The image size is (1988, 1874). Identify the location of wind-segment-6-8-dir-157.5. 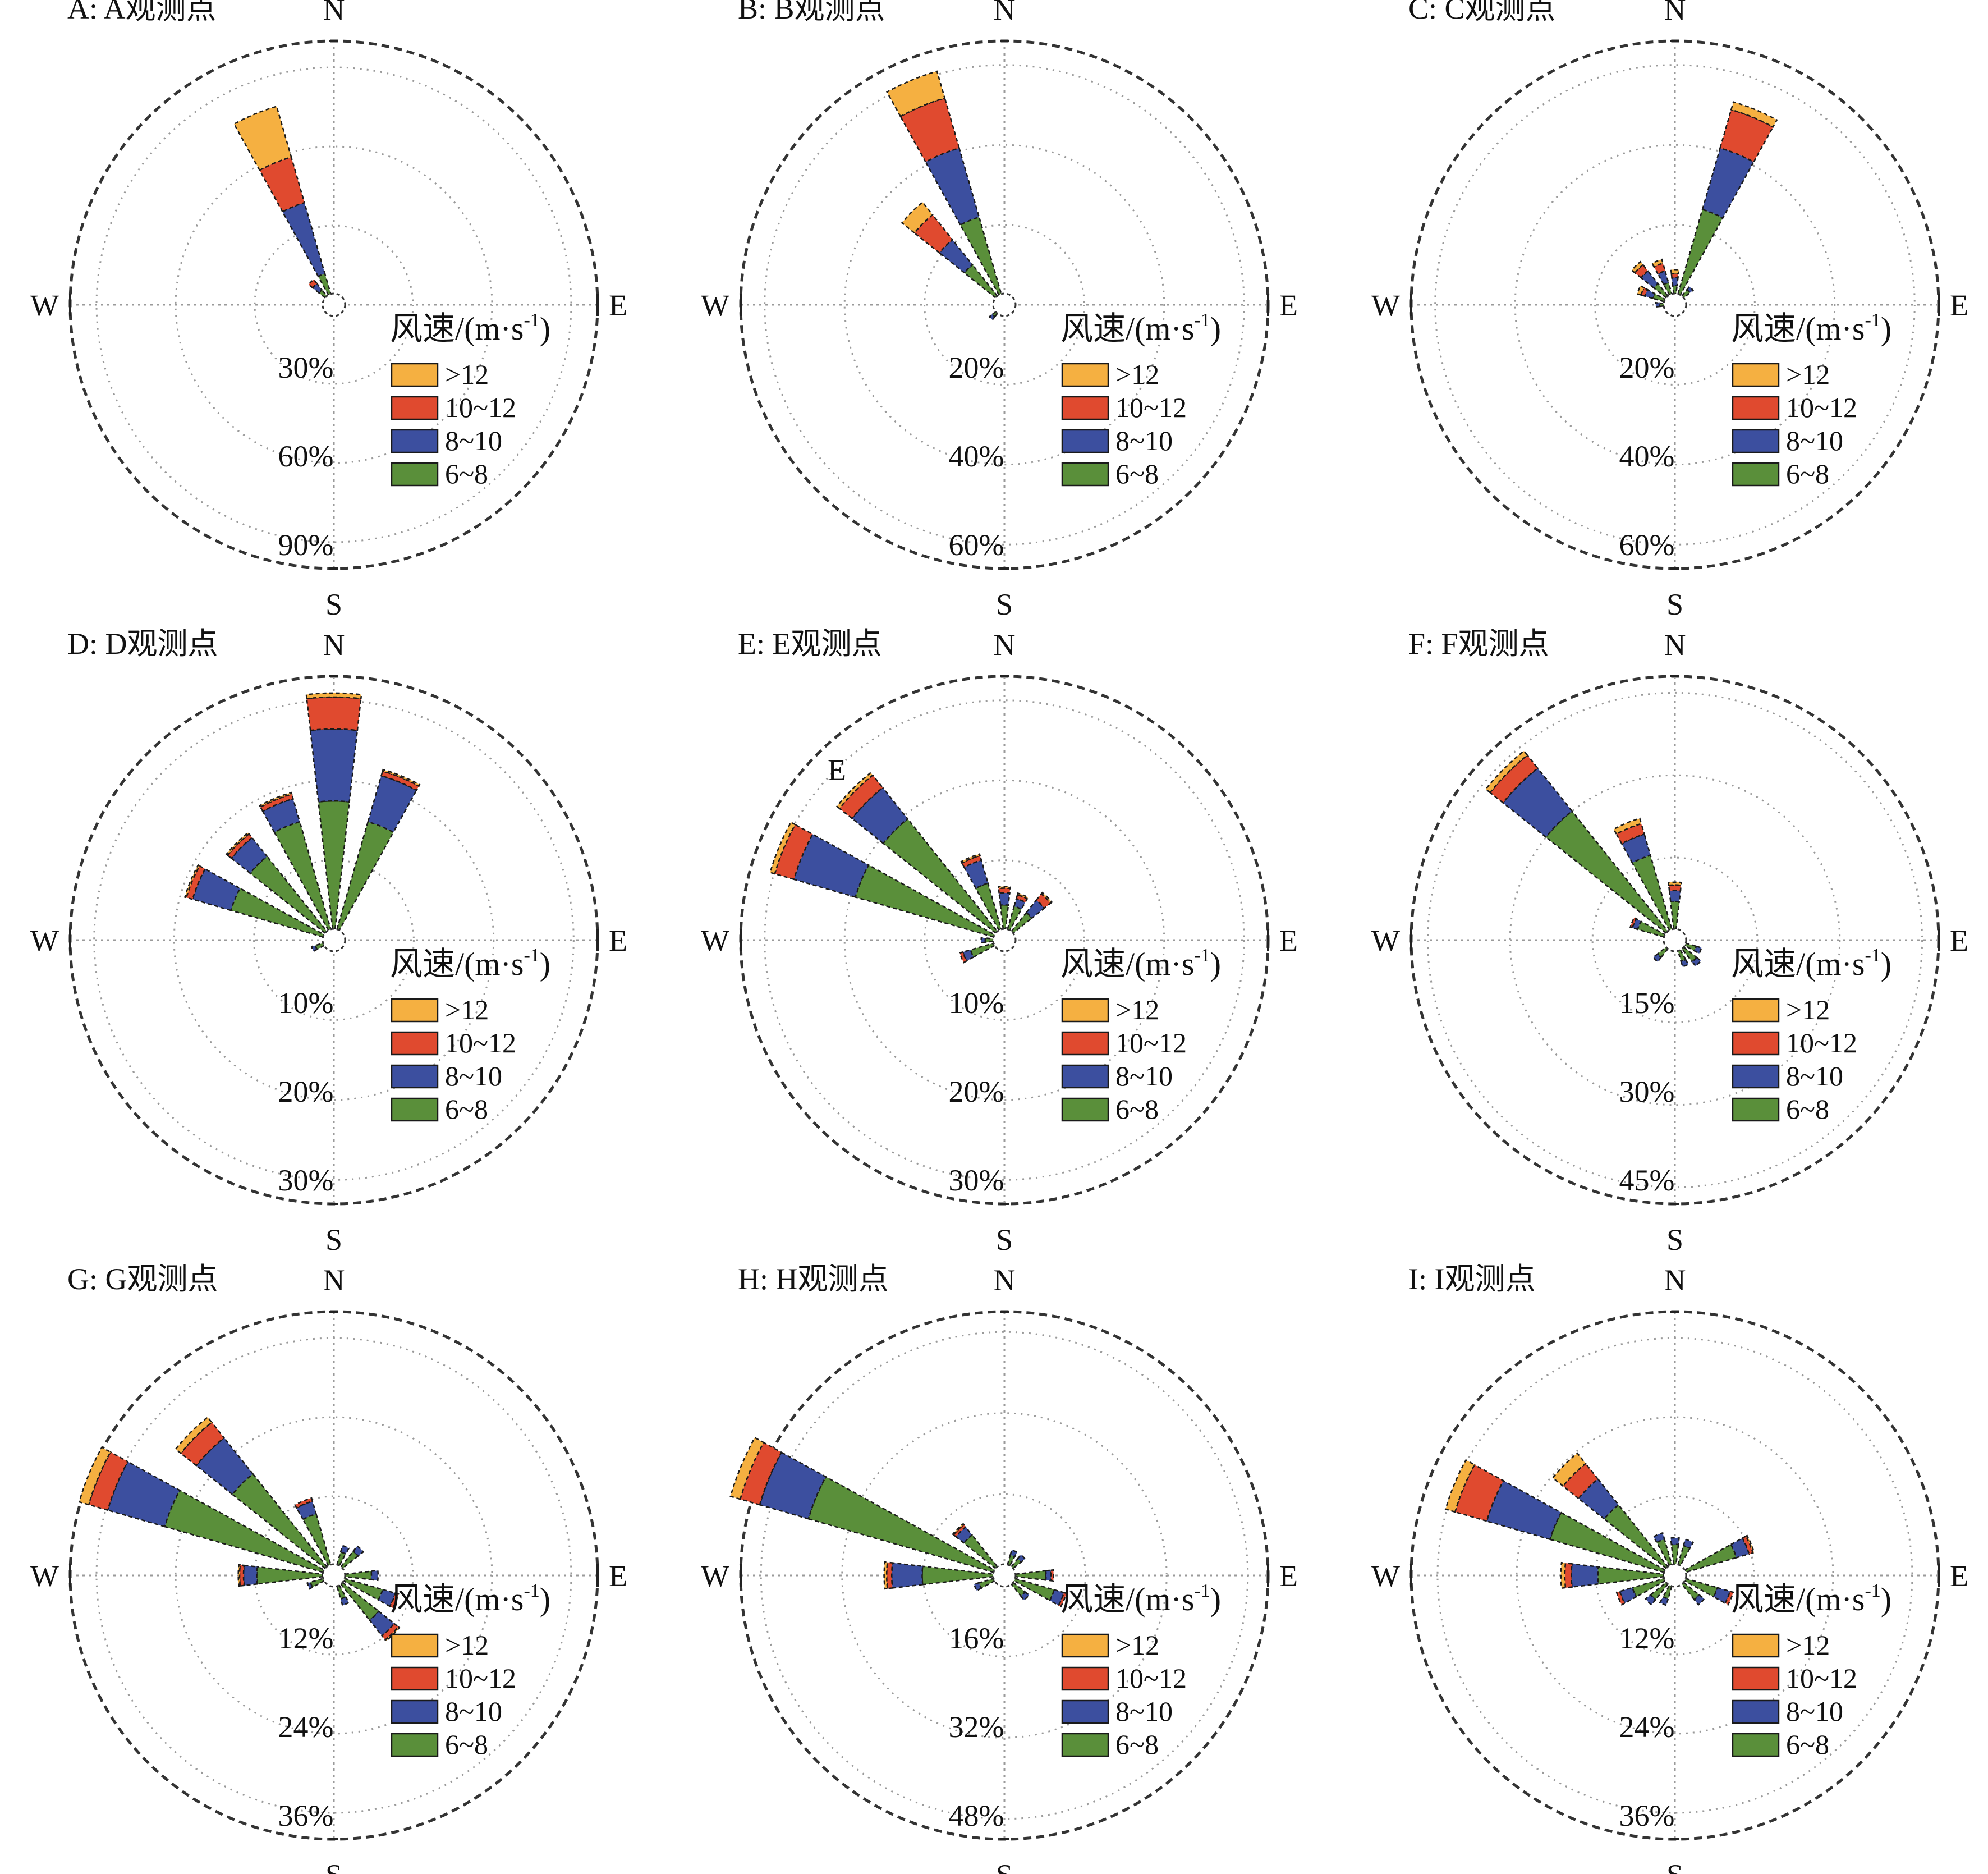
(341, 1592).